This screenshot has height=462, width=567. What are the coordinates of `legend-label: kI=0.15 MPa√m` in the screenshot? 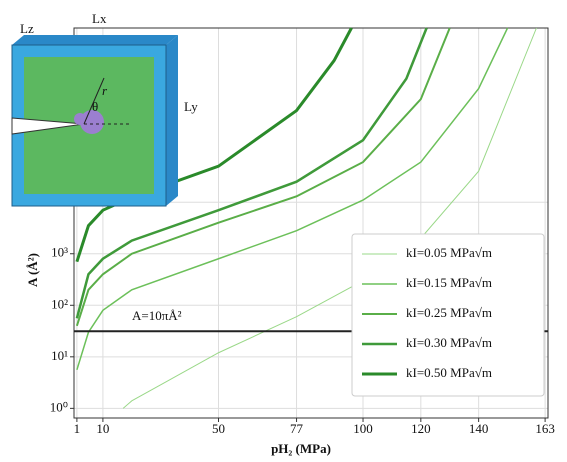 It's located at (449, 282).